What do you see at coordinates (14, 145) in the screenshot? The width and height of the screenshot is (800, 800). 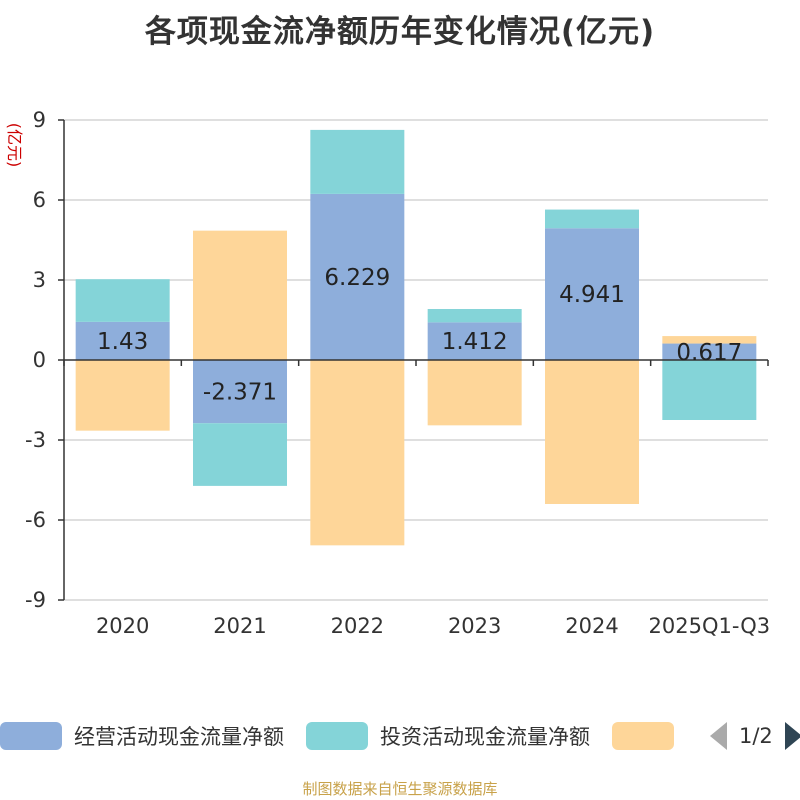 I see `y-axis-unit: (亿元)` at bounding box center [14, 145].